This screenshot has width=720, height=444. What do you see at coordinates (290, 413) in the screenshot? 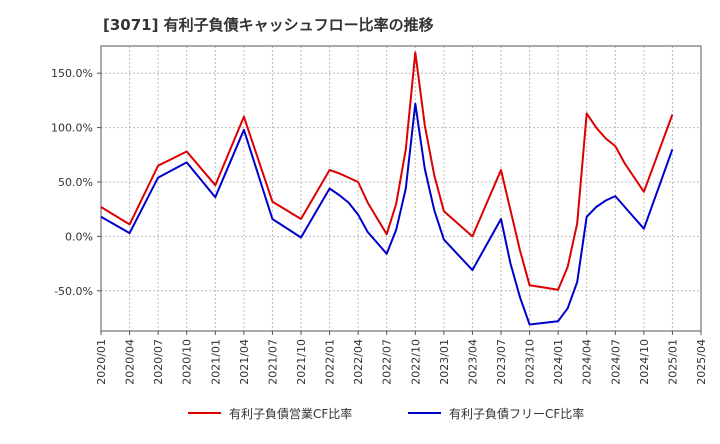
I see `legend-label-1: 有利子負債営業CF比率` at bounding box center [290, 413].